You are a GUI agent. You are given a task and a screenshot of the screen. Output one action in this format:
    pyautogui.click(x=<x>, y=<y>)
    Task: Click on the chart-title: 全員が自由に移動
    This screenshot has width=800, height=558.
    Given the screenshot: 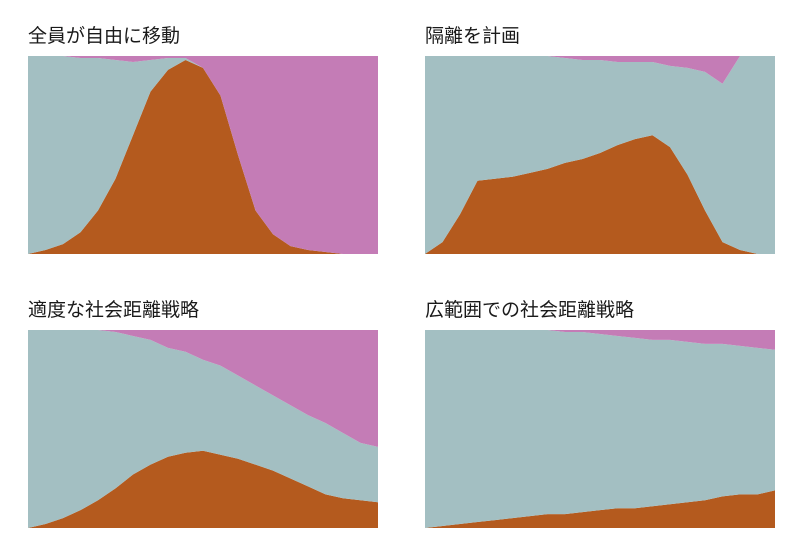 What is the action you would take?
    pyautogui.click(x=104, y=36)
    